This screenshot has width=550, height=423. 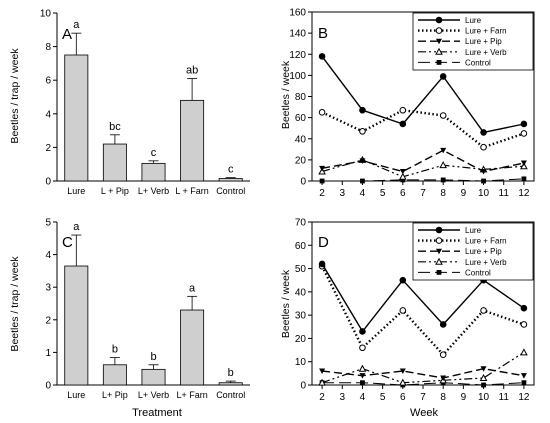 I want to click on y-tick-label: 160, so click(x=297, y=13).